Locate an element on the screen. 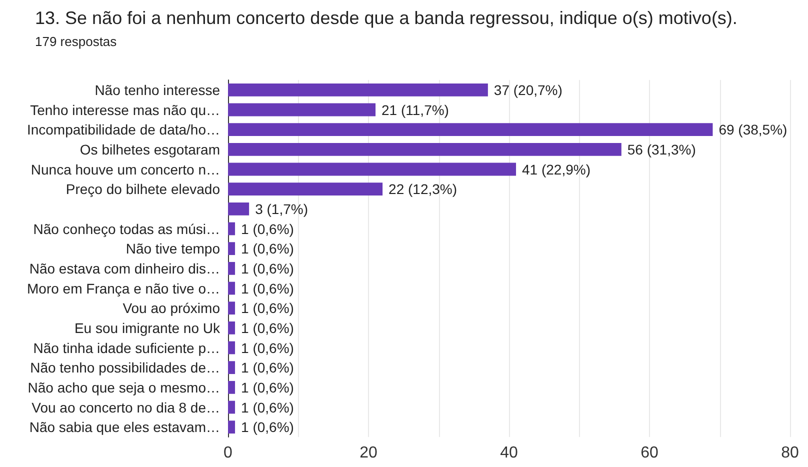  y-tick-label: Vou ao próximo is located at coordinates (171, 308).